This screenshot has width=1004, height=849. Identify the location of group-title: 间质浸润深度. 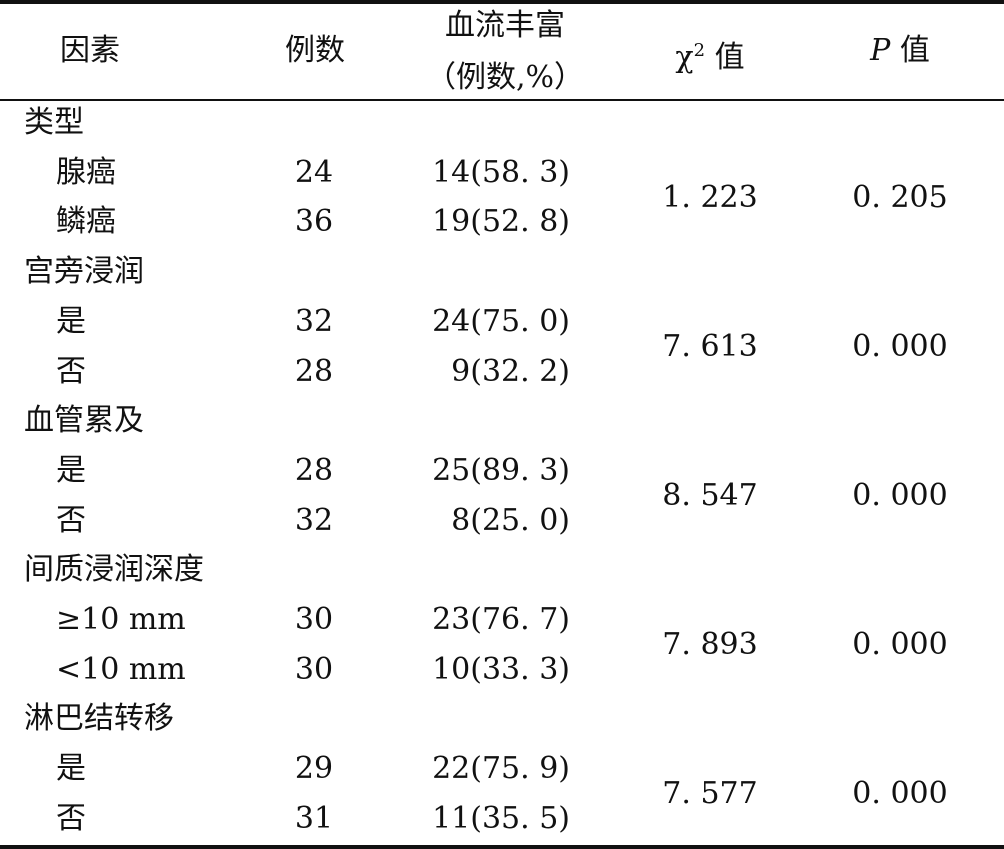
(114, 570).